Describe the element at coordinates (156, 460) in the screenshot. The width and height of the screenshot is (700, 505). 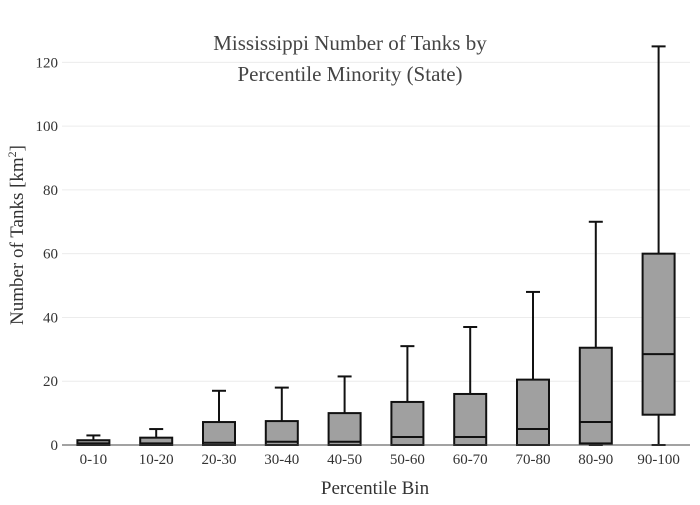
I see `x-tick-label: 10-20` at that location.